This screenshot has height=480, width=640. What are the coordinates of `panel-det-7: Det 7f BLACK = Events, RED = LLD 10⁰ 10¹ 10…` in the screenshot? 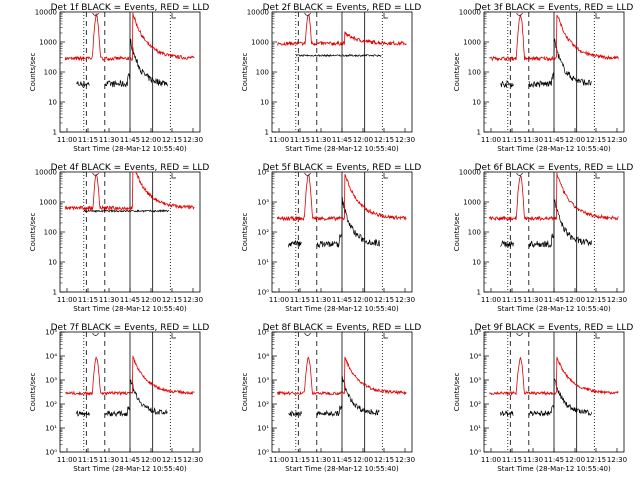 It's located at (119, 398).